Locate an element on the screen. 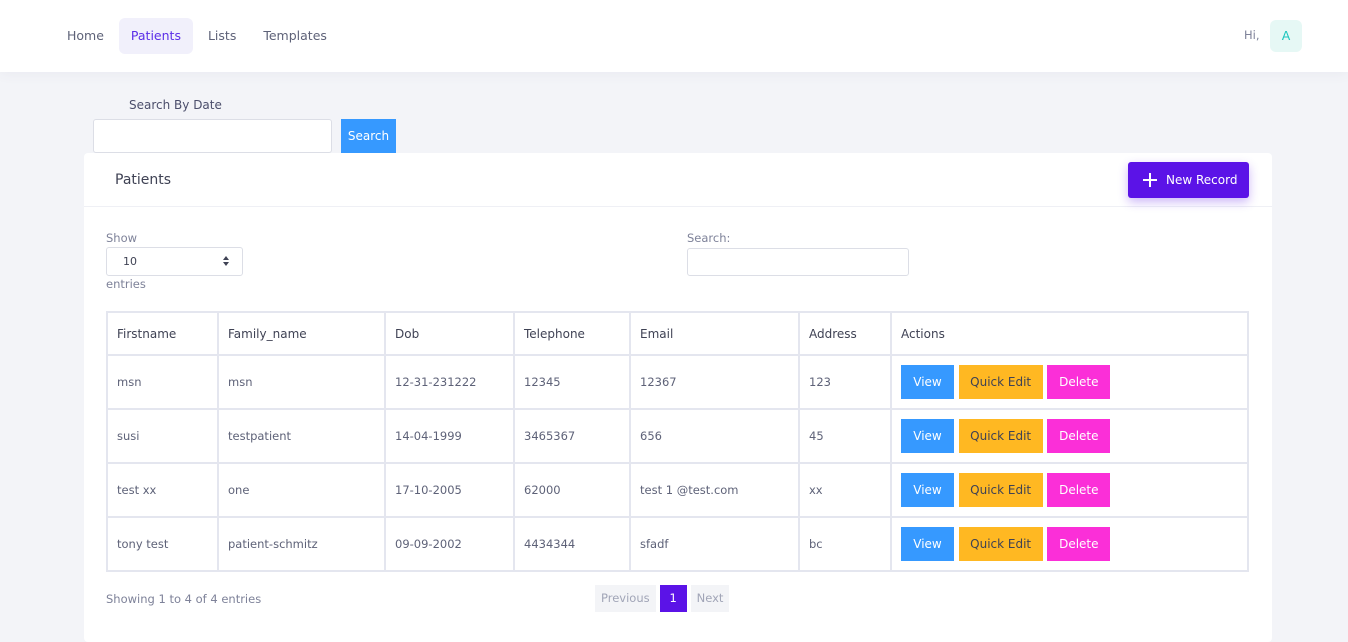  table-search-input is located at coordinates (798, 262).